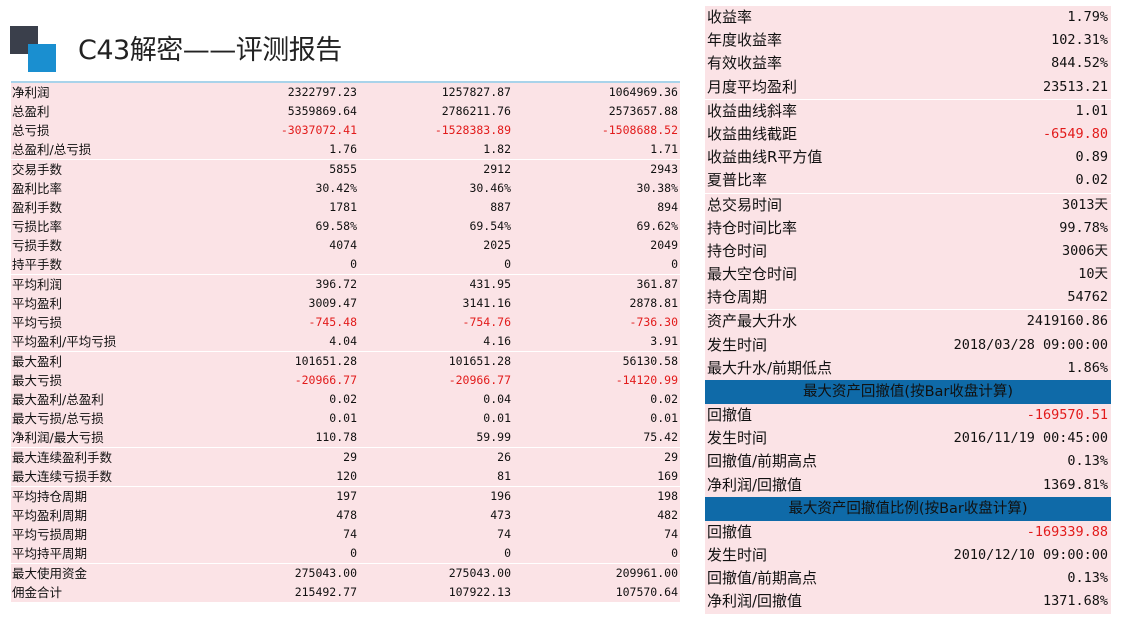 The height and width of the screenshot is (622, 1135). What do you see at coordinates (345, 245) in the screenshot?
I see `table-row: 亏损手数 4074 2025 2049` at bounding box center [345, 245].